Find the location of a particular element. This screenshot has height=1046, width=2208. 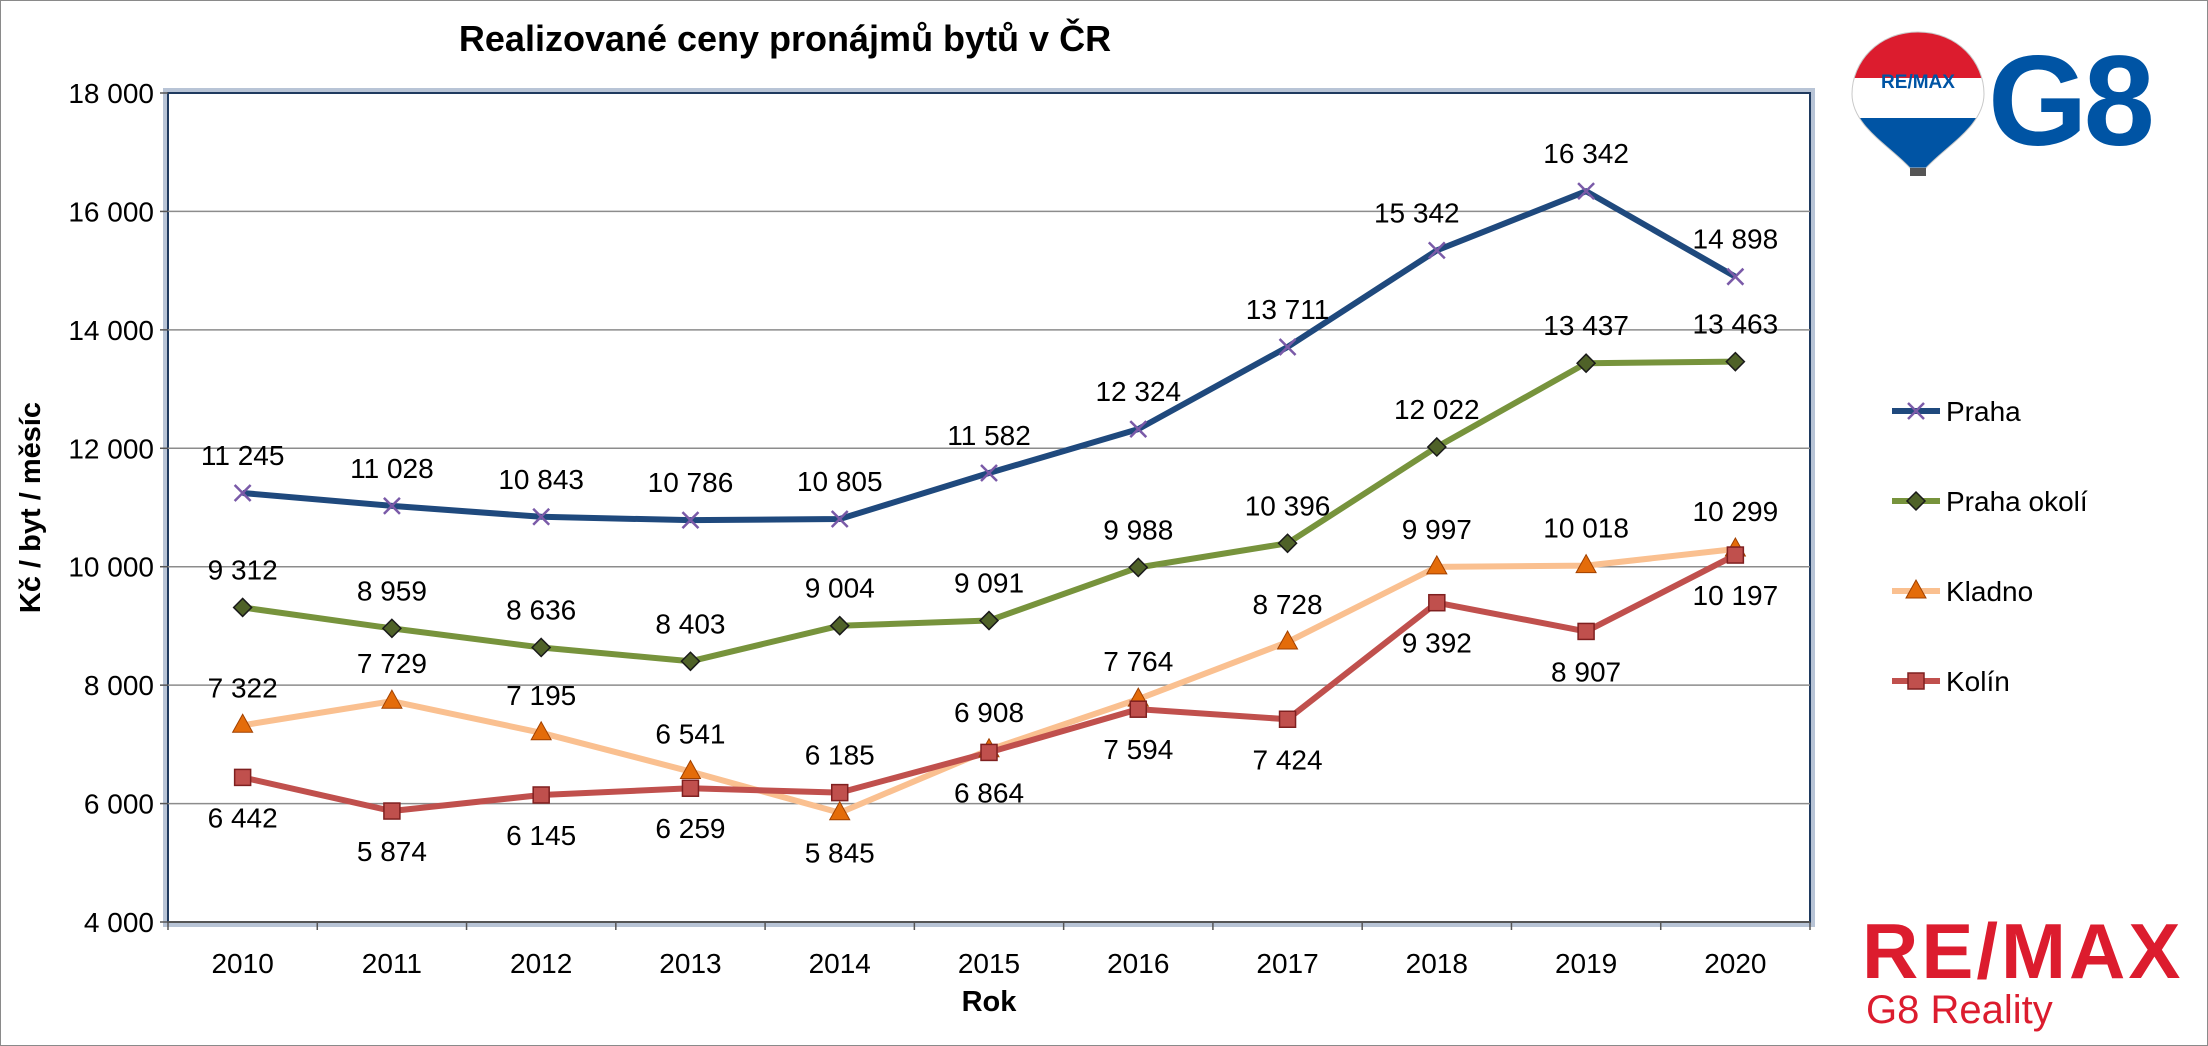

data-label: 11 028 is located at coordinates (392, 468).